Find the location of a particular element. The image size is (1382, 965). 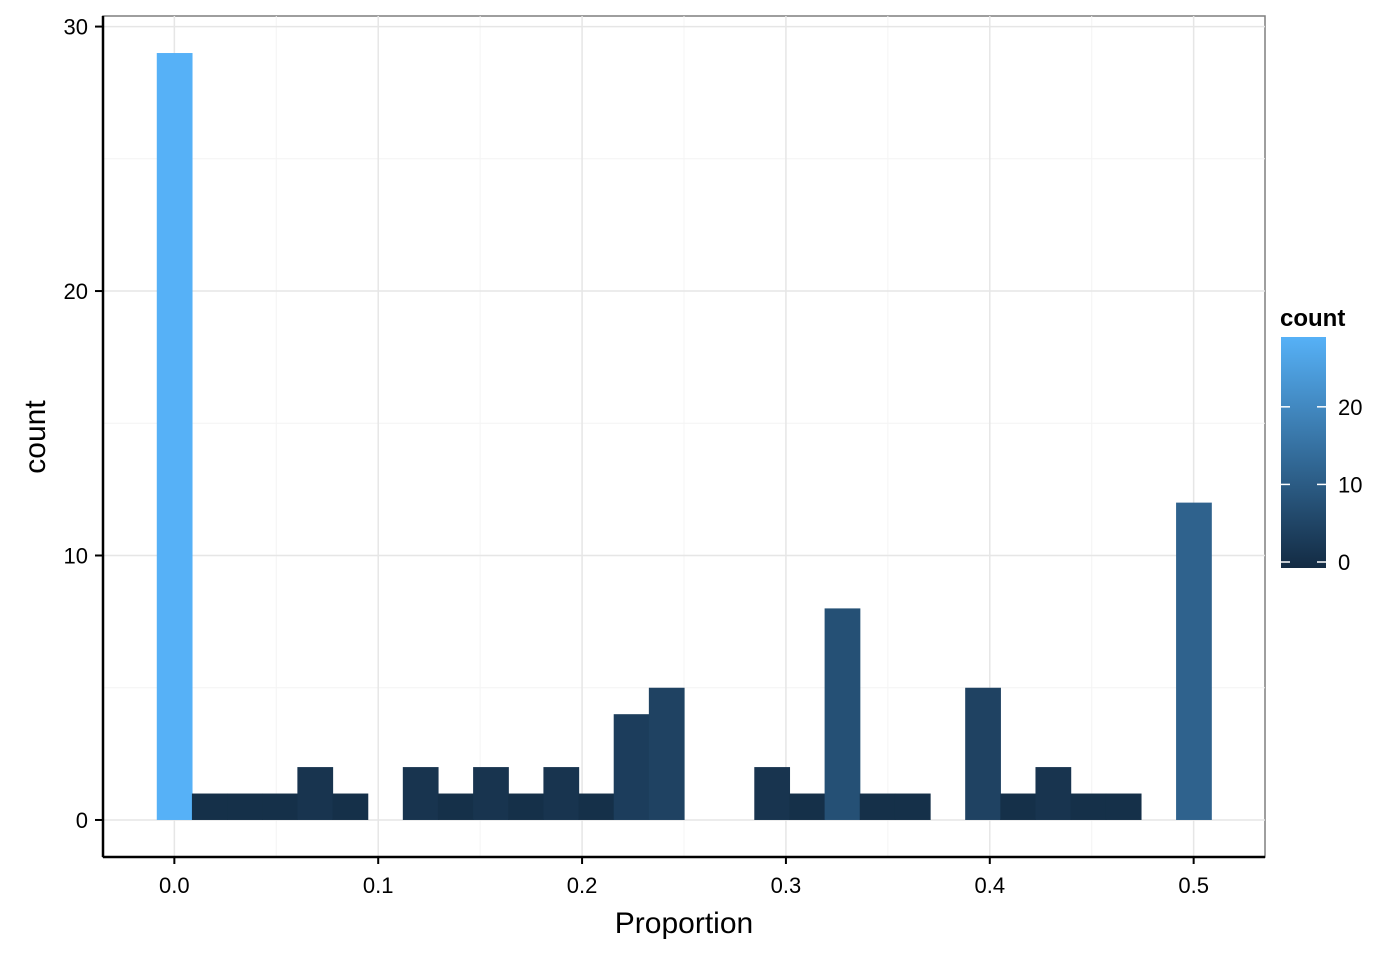

legend: count 0 10 20 is located at coordinates (1321, 440).